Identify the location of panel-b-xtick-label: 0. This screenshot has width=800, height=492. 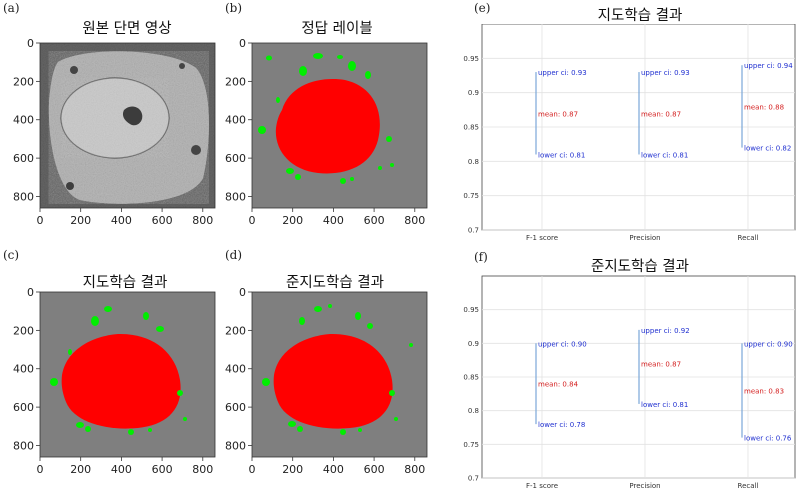
(252, 220).